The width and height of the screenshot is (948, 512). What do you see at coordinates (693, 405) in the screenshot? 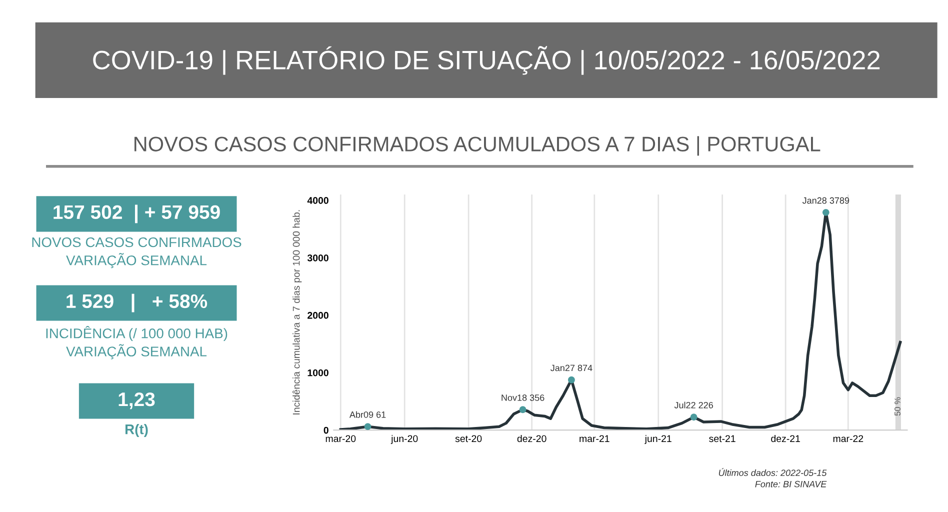
I see `annotation: Jul22 226` at bounding box center [693, 405].